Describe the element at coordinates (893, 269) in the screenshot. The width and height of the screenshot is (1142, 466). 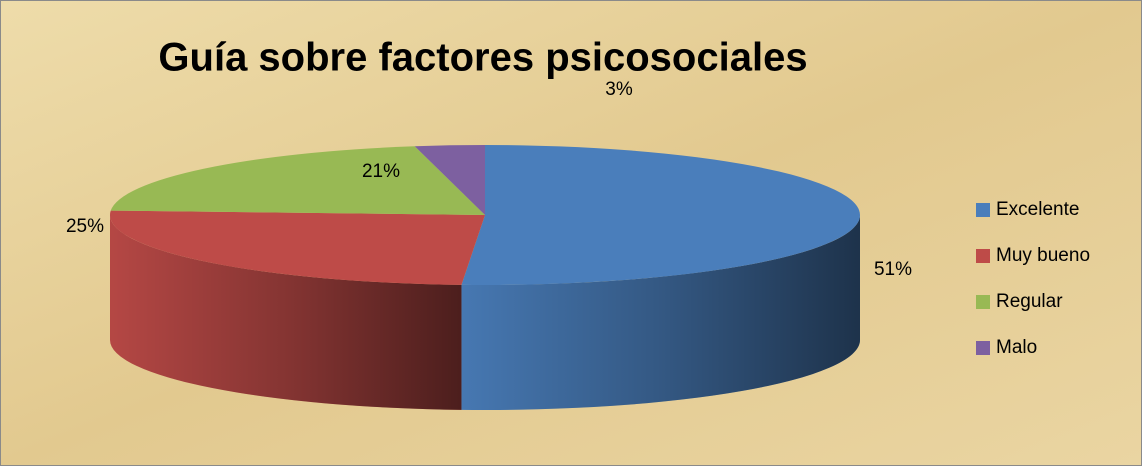
I see `data-label: 51%` at that location.